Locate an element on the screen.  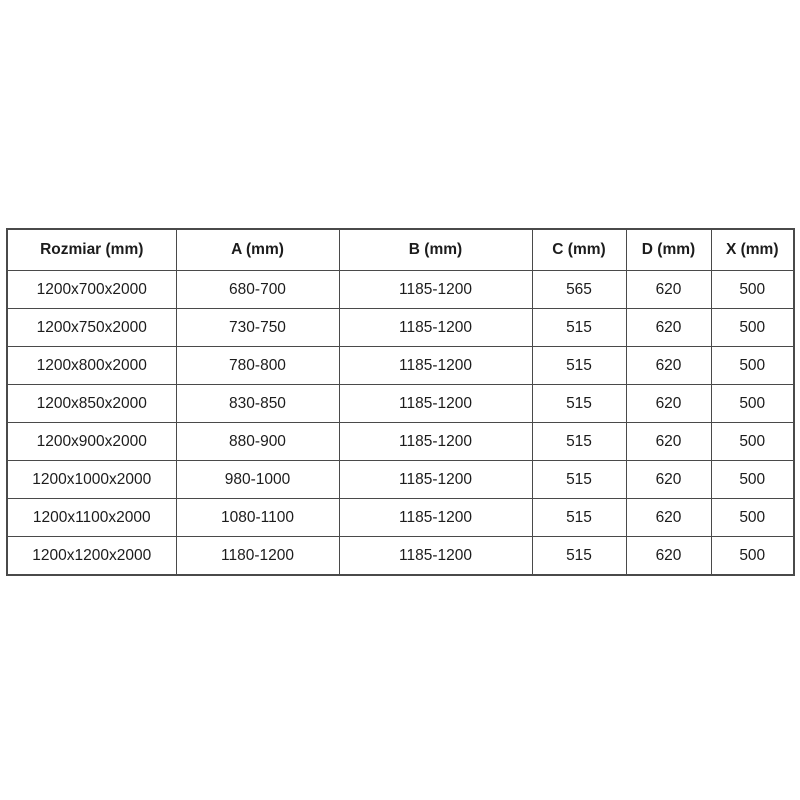
table-row: 1200x750x2000 730-750 1185-1200 515 620 500 is located at coordinates (400, 327).